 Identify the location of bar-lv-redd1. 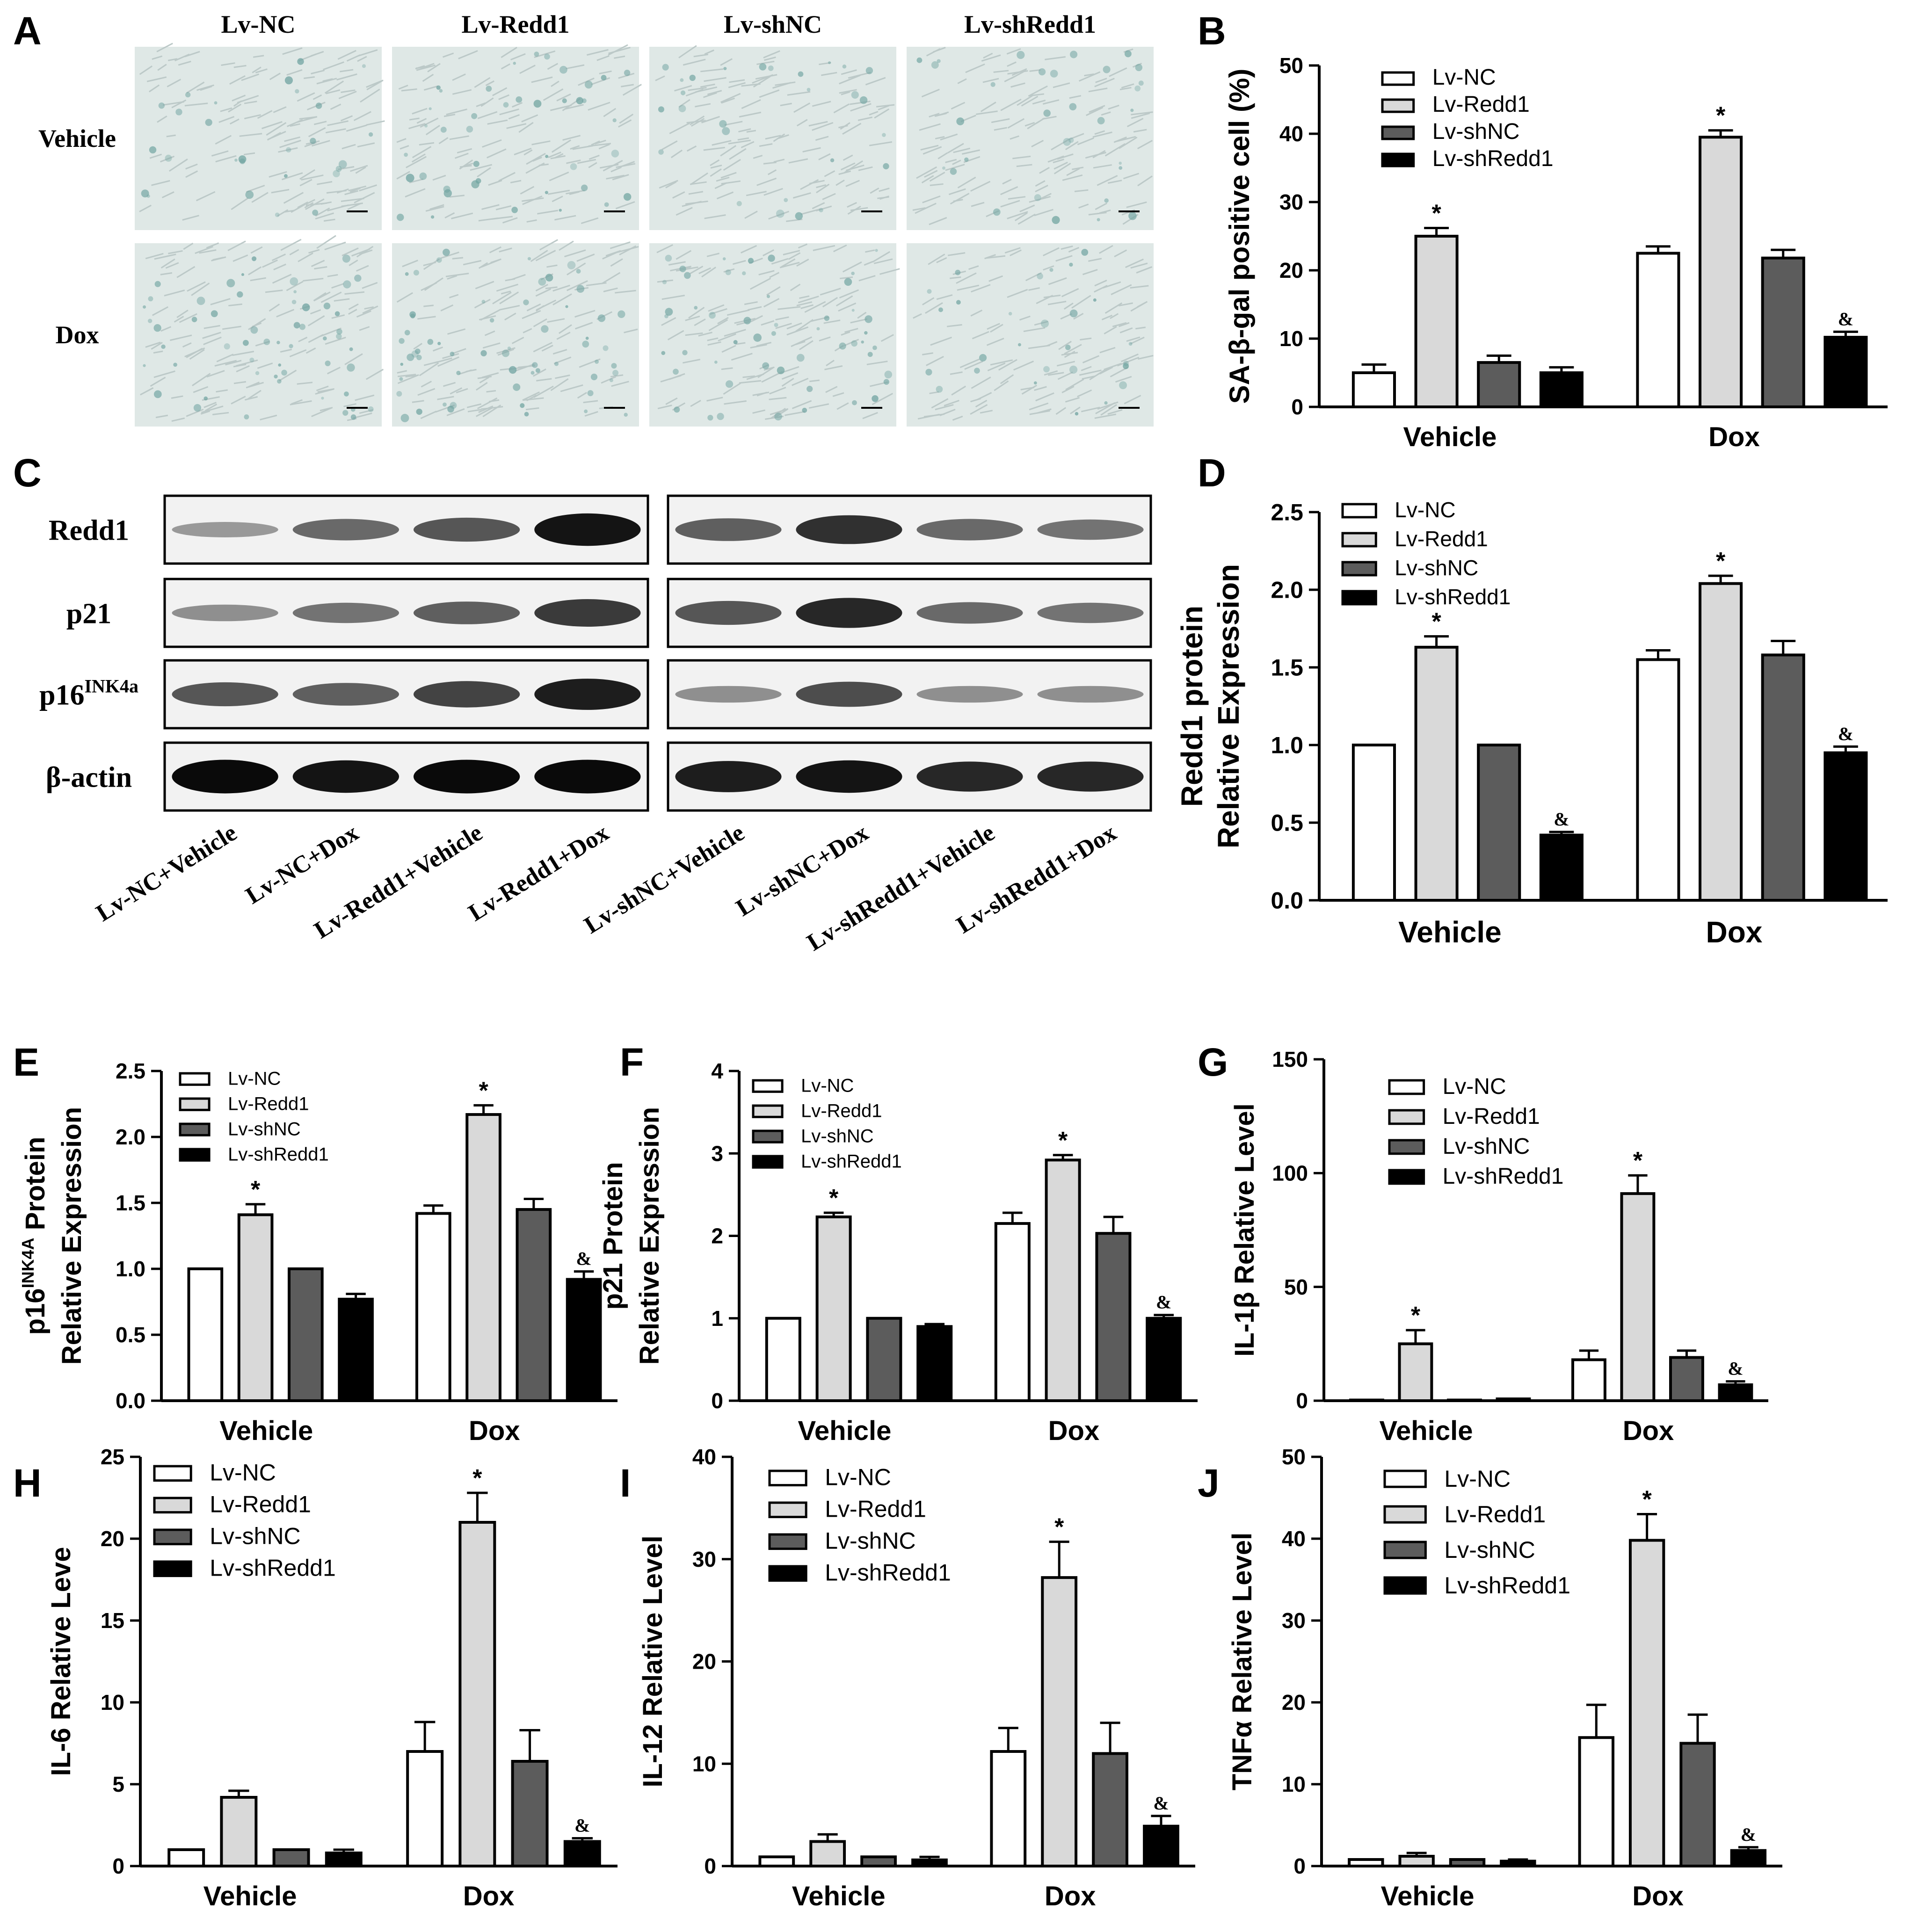
(833, 1308).